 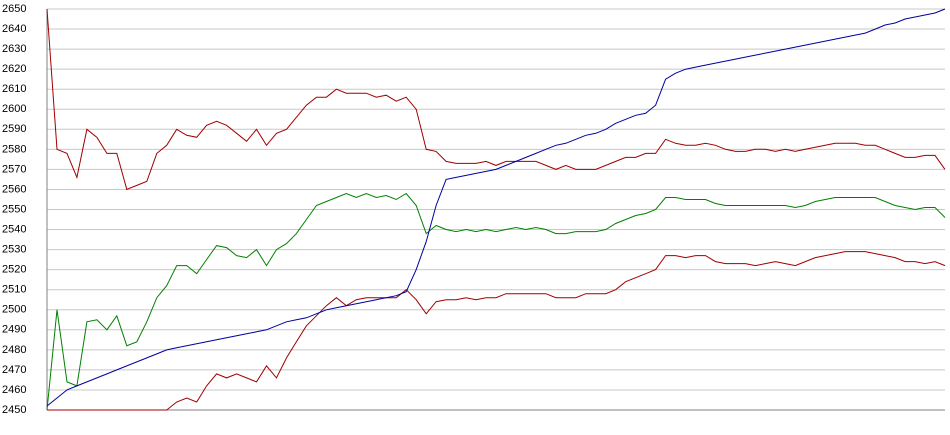 I want to click on y-tick-label: 2500, so click(x=14, y=310).